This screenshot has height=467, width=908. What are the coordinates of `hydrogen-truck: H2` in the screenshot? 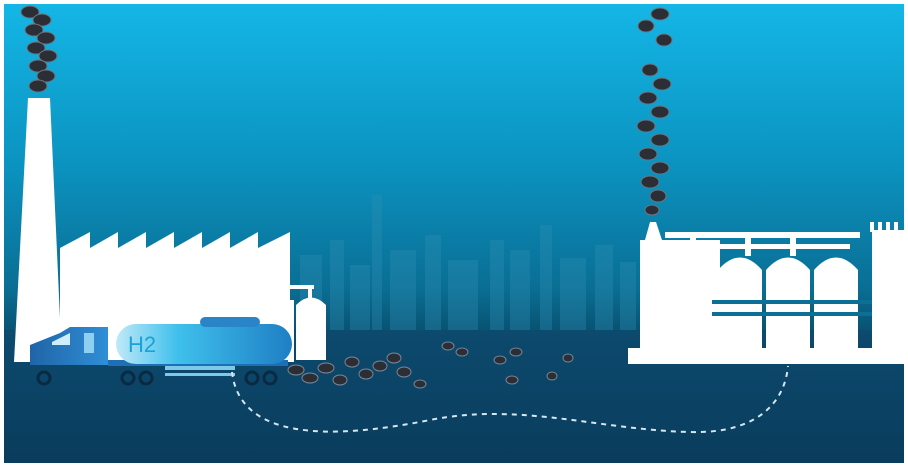 It's located at (161, 351).